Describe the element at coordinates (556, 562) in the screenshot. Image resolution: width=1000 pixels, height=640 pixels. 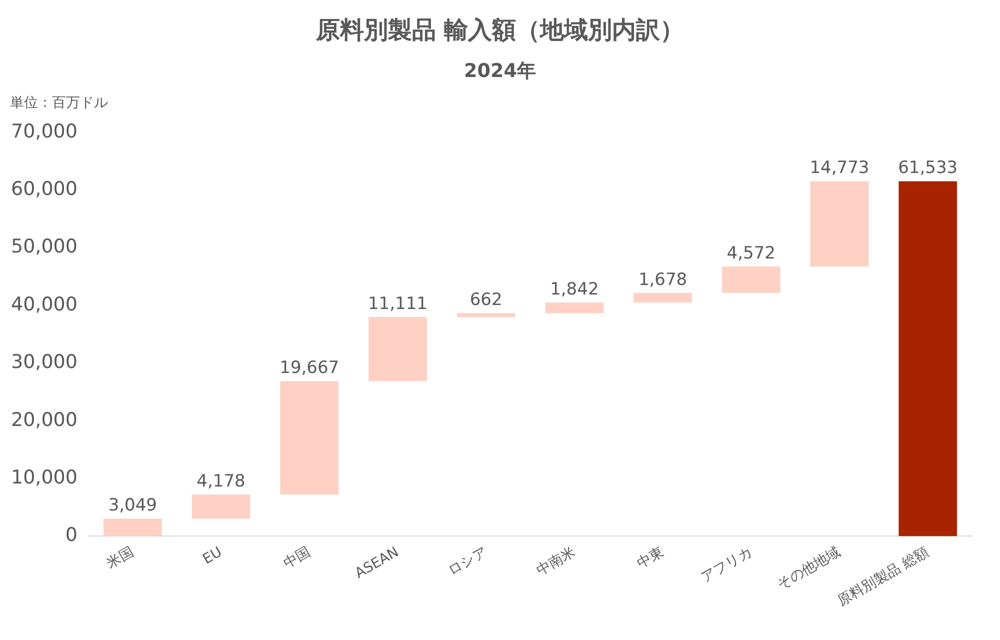
I see `x-tick-label: 中南米` at that location.